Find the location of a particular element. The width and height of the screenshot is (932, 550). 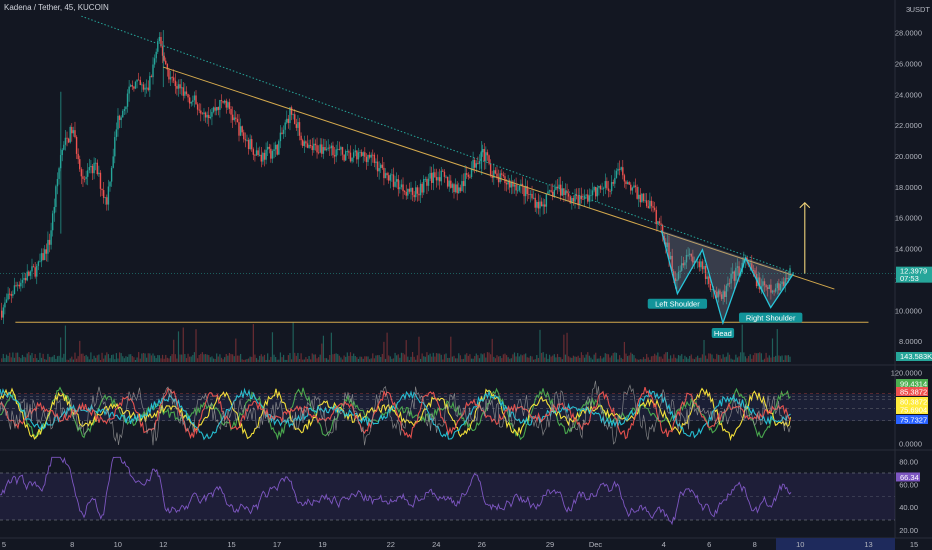

time-tick: 22 is located at coordinates (391, 544).